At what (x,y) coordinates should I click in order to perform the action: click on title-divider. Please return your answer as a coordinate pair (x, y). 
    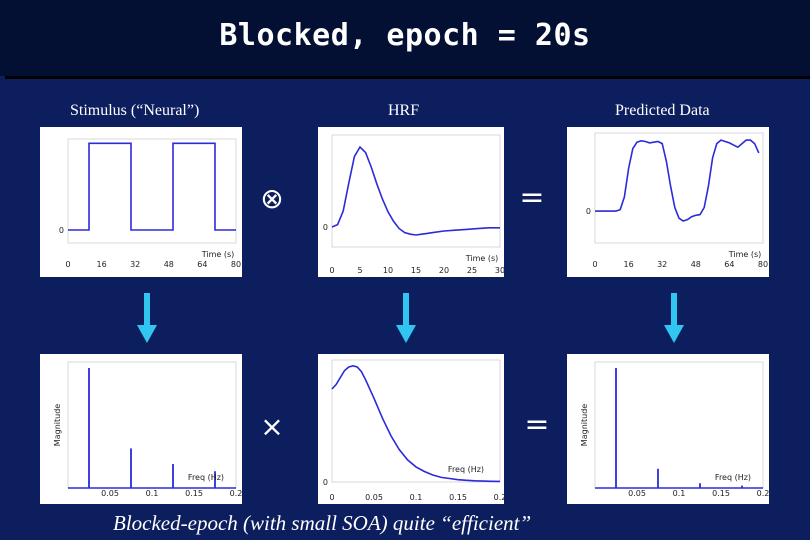
    Looking at the image, I should click on (407, 77).